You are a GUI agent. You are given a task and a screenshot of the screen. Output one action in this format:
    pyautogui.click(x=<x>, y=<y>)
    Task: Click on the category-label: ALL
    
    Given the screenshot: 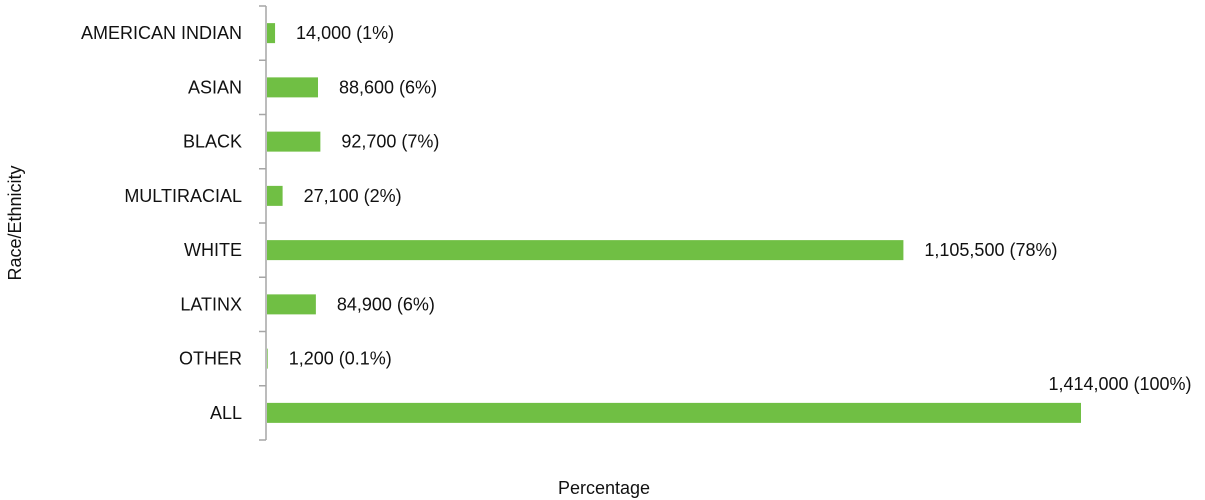 What is the action you would take?
    pyautogui.click(x=226, y=413)
    